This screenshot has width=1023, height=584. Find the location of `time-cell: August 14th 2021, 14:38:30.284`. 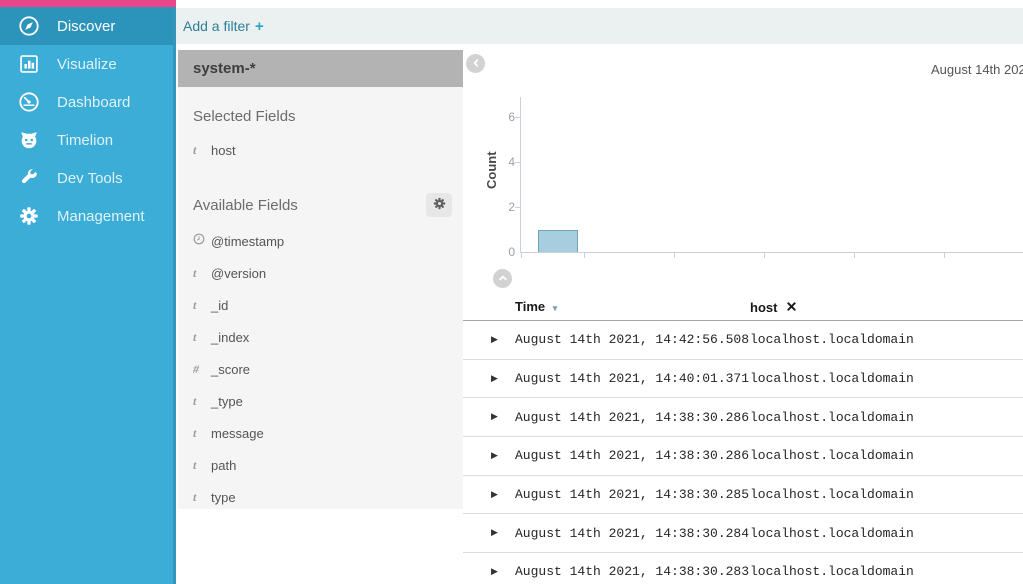

time-cell: August 14th 2021, 14:38:30.284 is located at coordinates (632, 533).